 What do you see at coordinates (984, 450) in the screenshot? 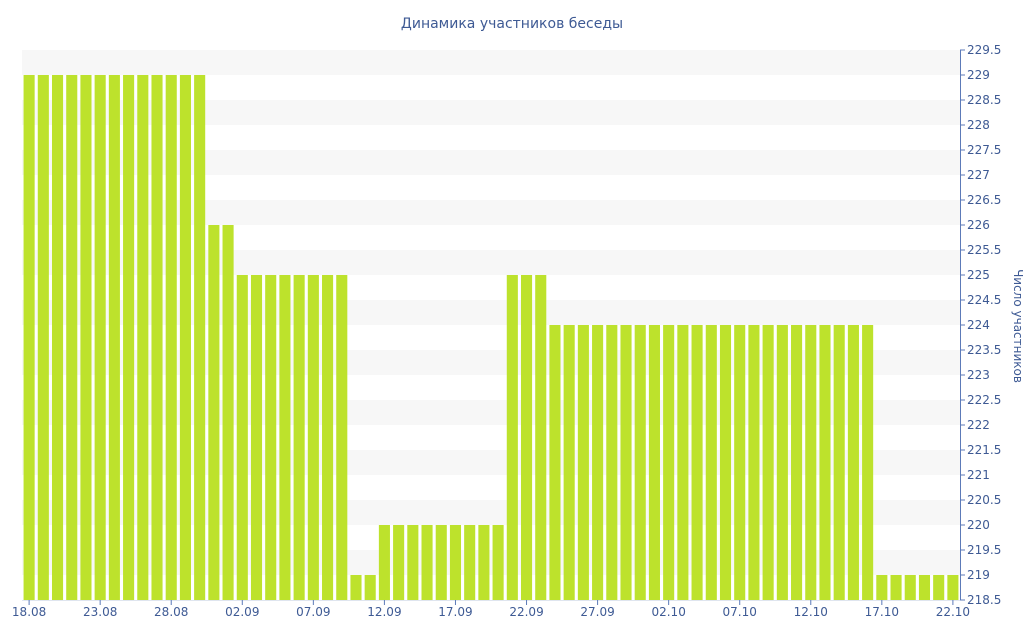
I see `y-tick-label: 221.5` at bounding box center [984, 450].